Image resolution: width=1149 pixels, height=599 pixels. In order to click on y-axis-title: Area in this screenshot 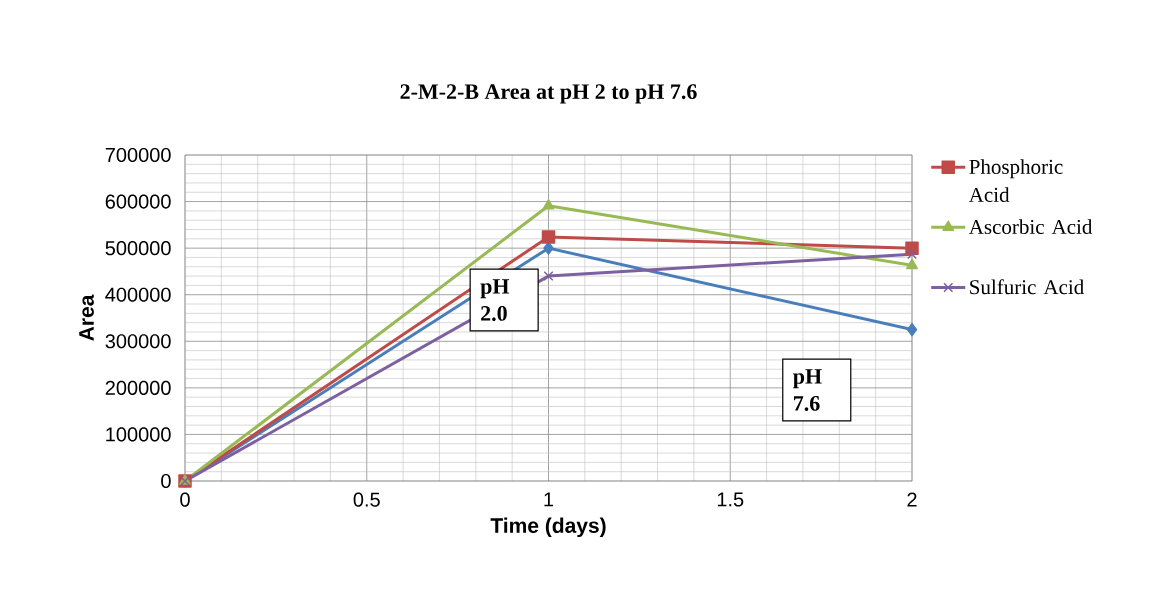, I will do `click(86, 317)`.